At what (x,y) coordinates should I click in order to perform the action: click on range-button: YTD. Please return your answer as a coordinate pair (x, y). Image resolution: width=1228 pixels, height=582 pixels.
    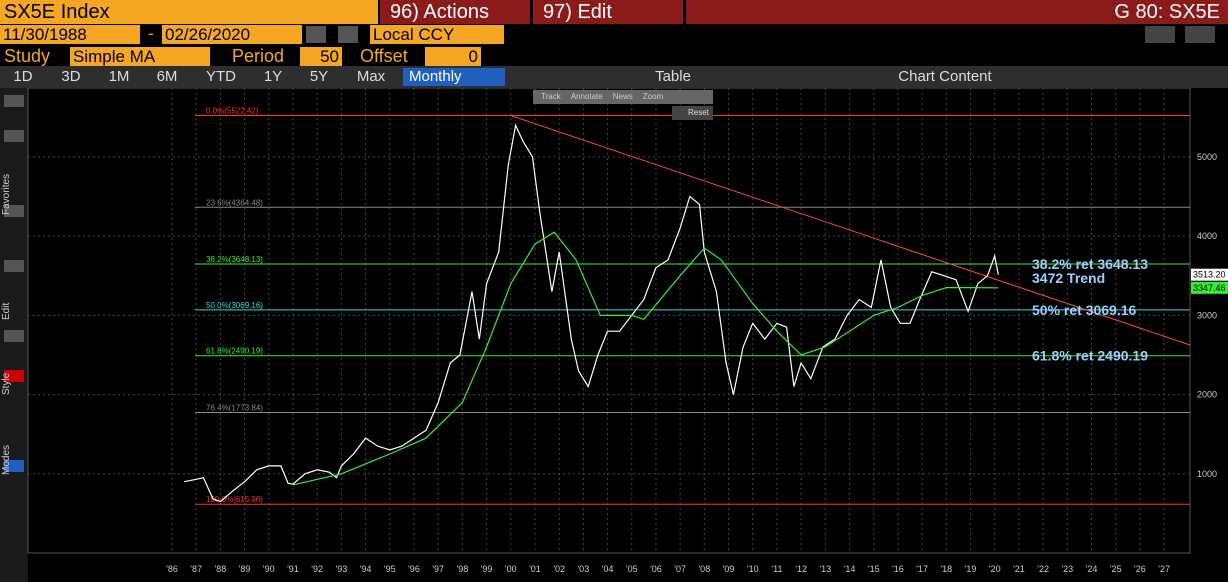
    Looking at the image, I should click on (221, 76).